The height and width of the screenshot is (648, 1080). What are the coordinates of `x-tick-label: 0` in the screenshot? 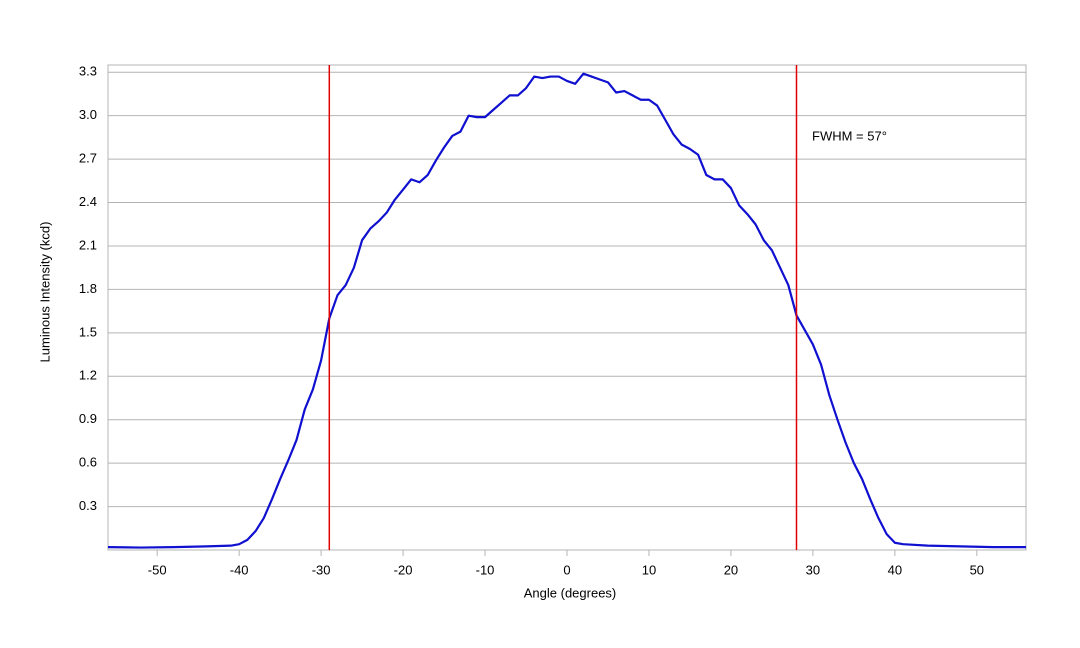 It's located at (566, 569).